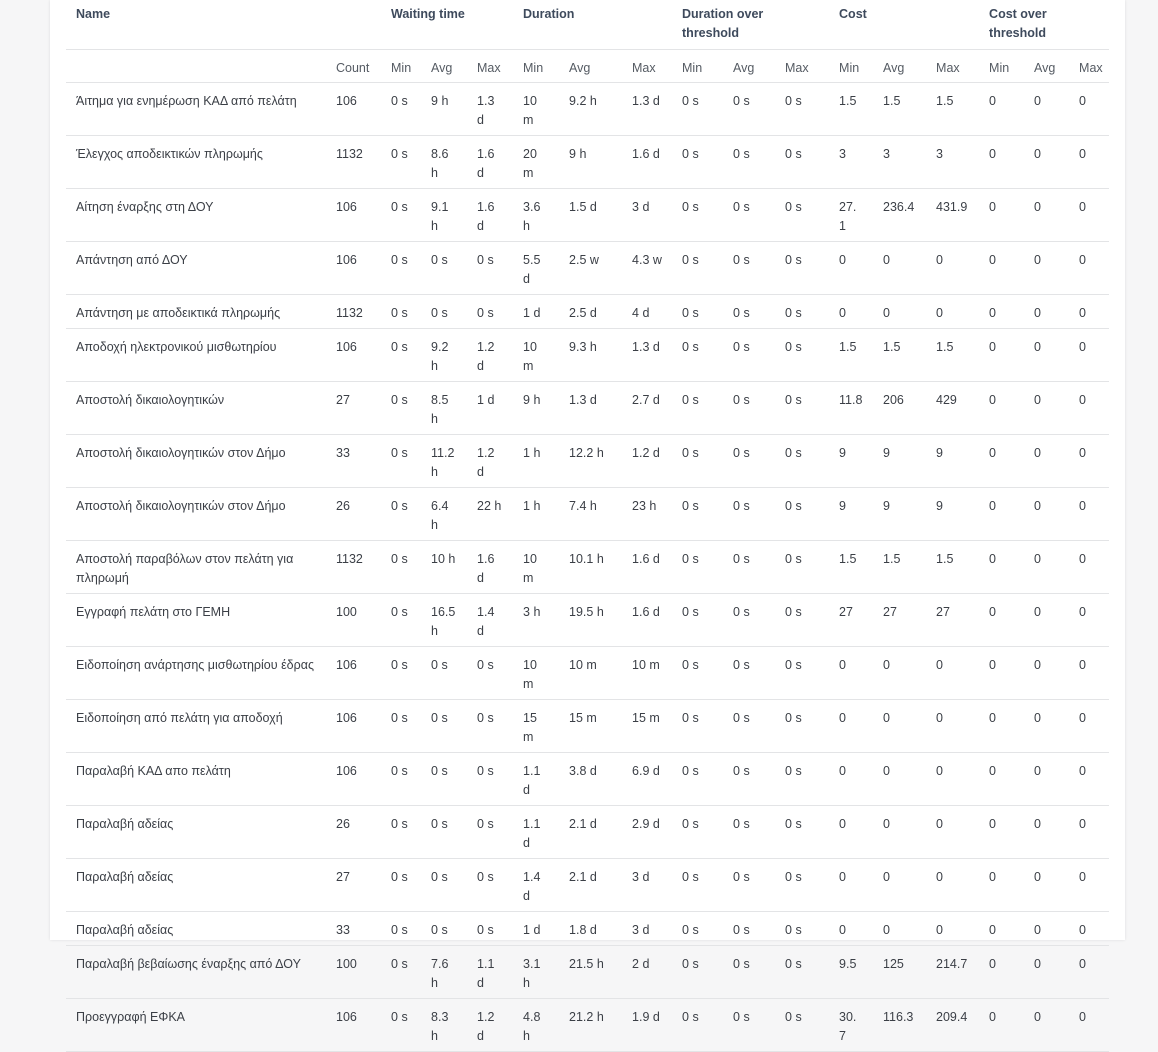 The width and height of the screenshot is (1158, 1052). Describe the element at coordinates (741, 1017) in the screenshot. I see `cell-duration-over-avg: 0 s` at that location.